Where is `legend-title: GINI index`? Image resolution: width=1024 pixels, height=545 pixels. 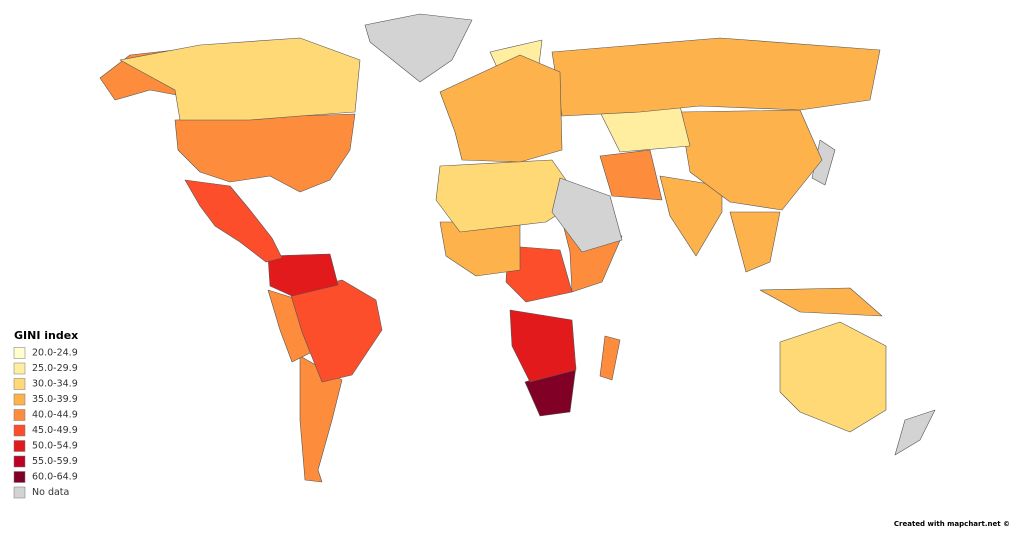
legend-title: GINI index is located at coordinates (46, 335).